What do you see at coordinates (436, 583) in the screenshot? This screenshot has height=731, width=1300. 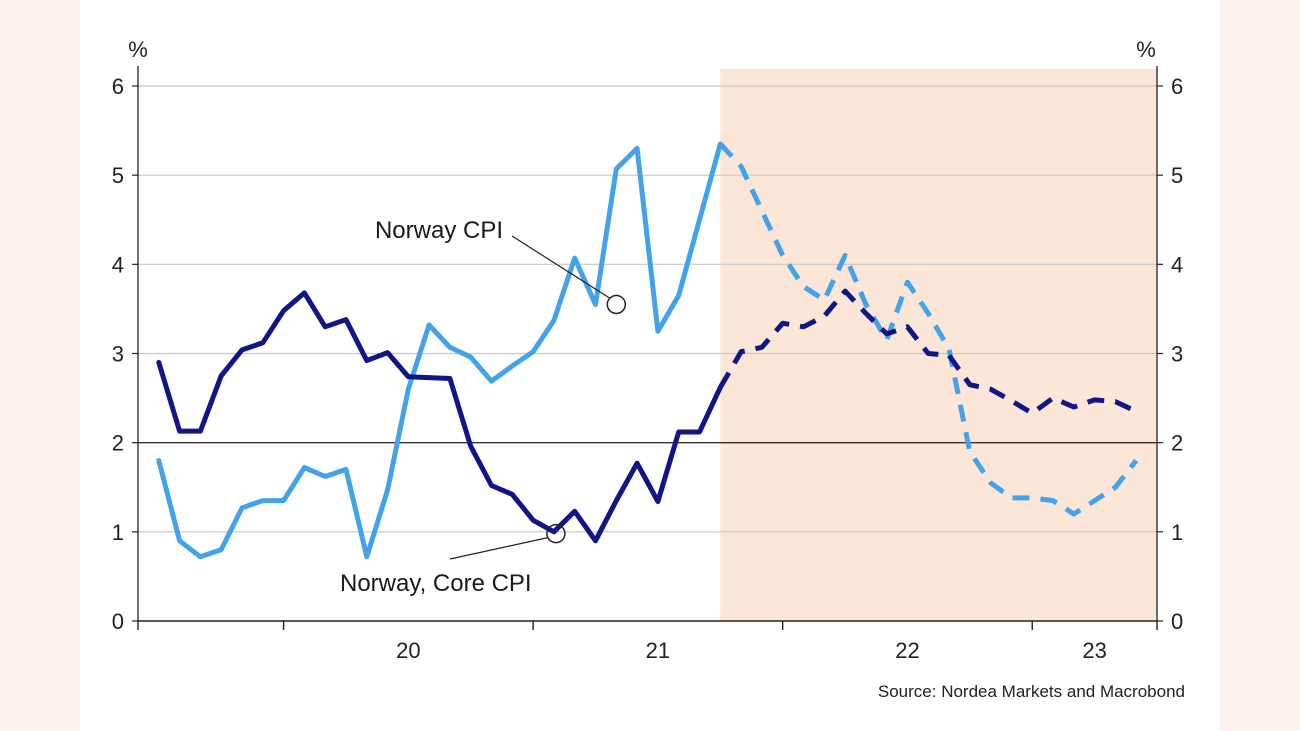 I see `core-annotation-label: Norway, Core CPI` at bounding box center [436, 583].